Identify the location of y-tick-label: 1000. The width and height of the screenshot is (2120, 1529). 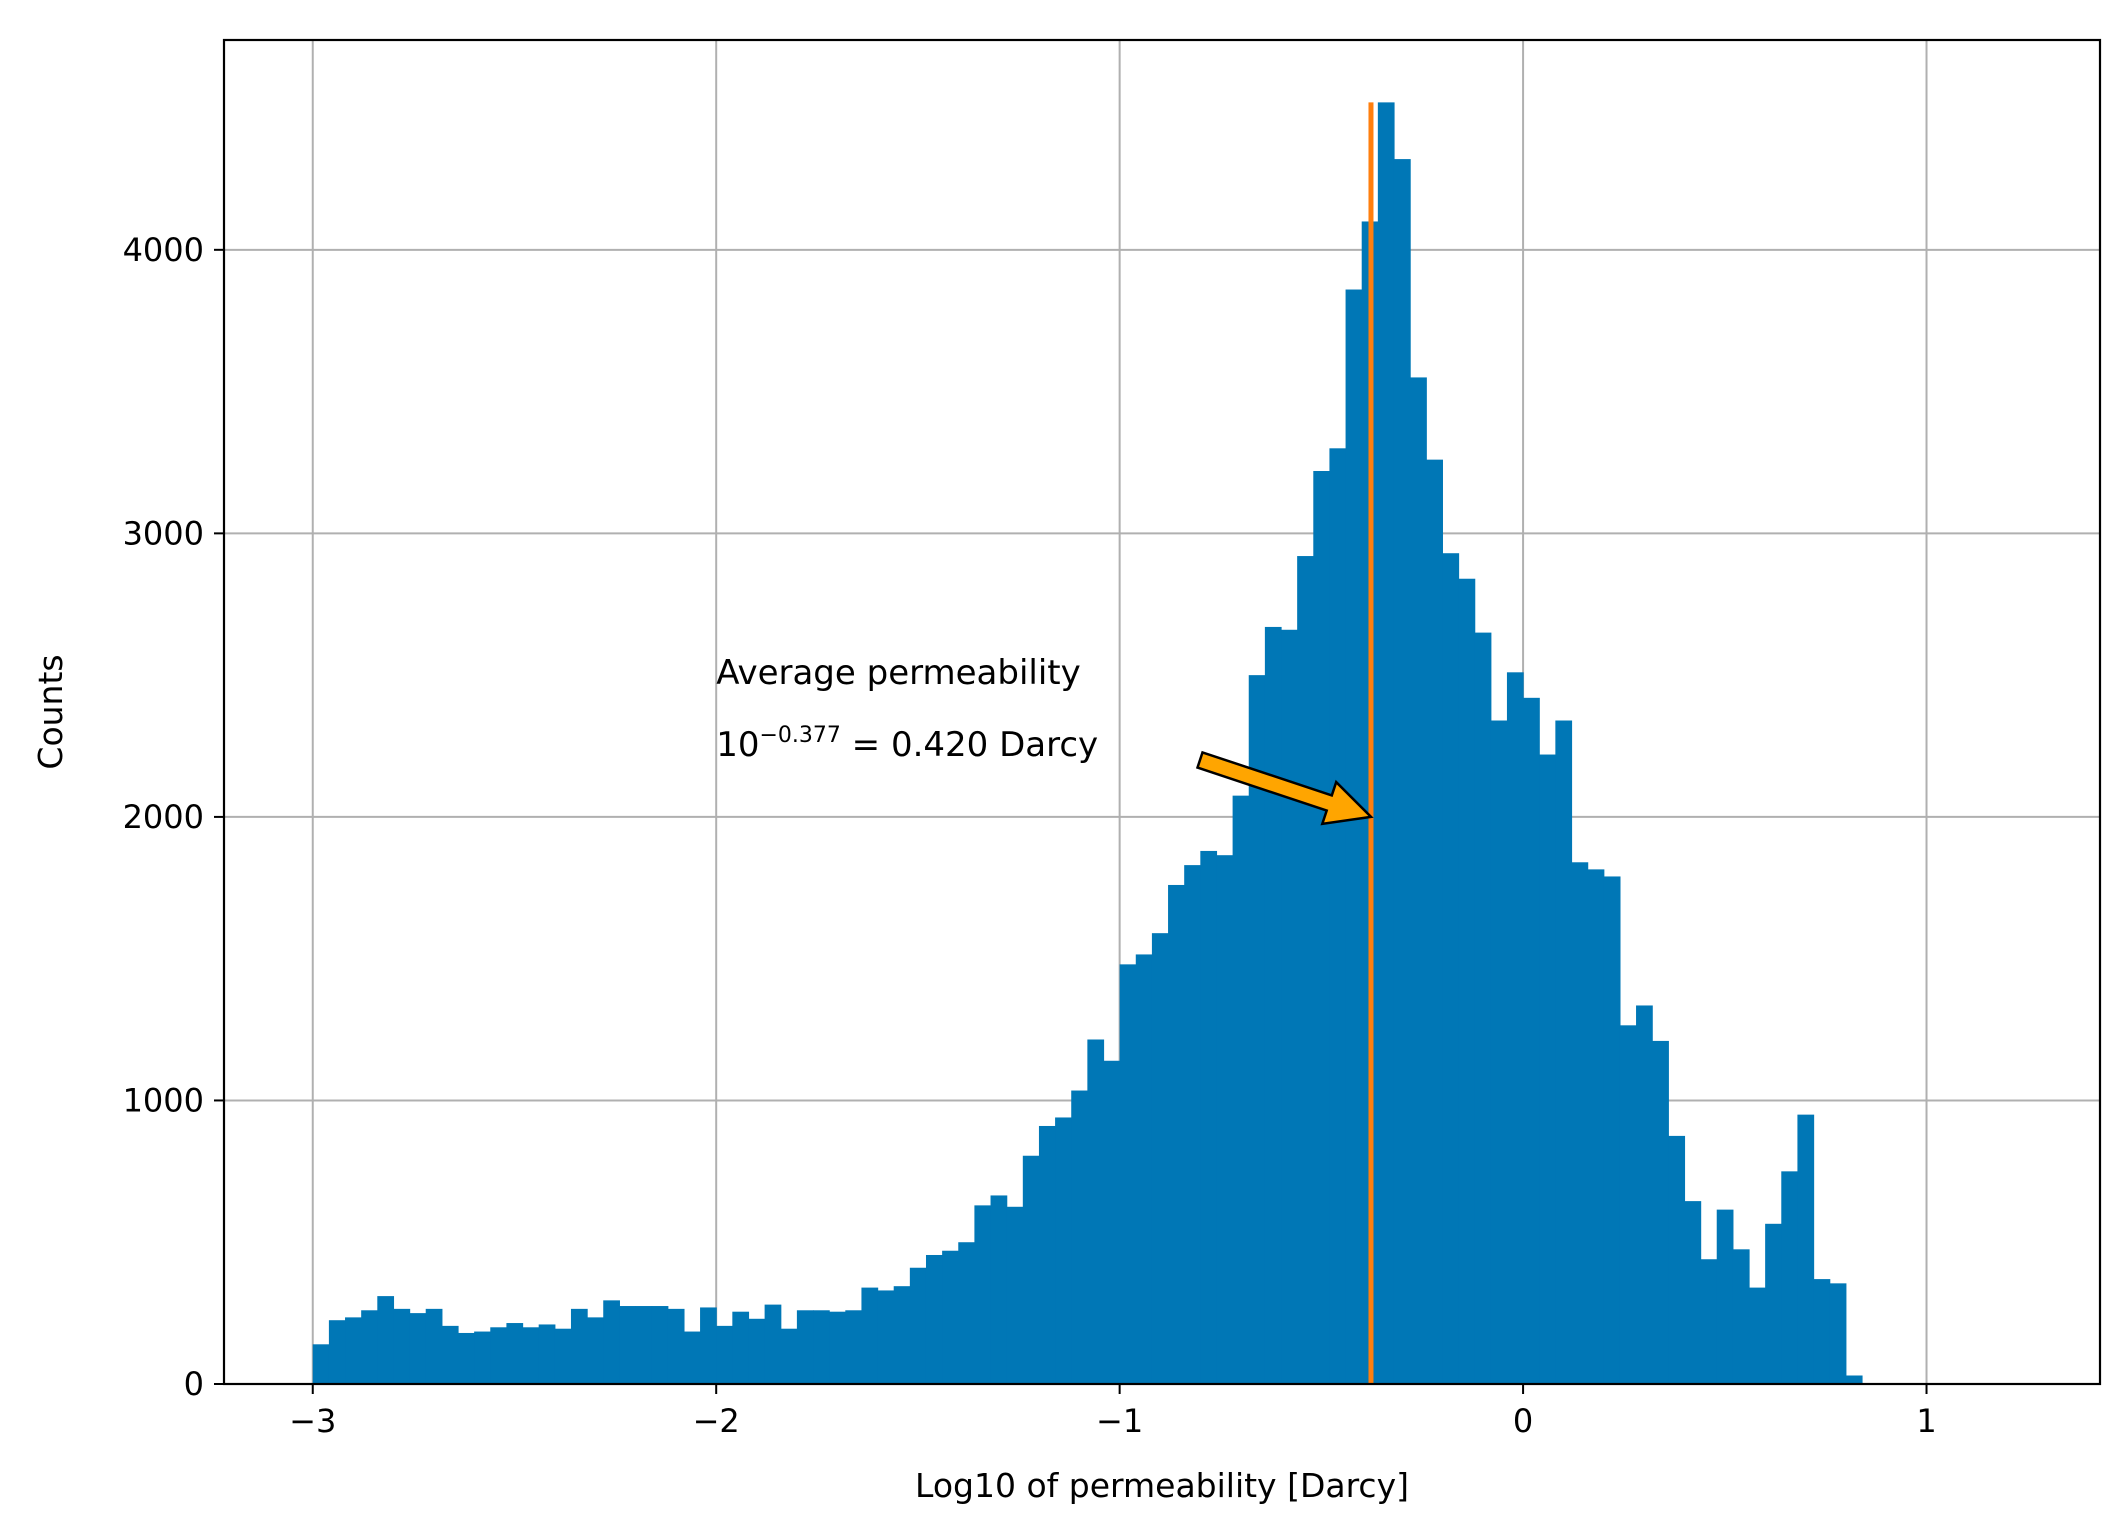
(163, 1100).